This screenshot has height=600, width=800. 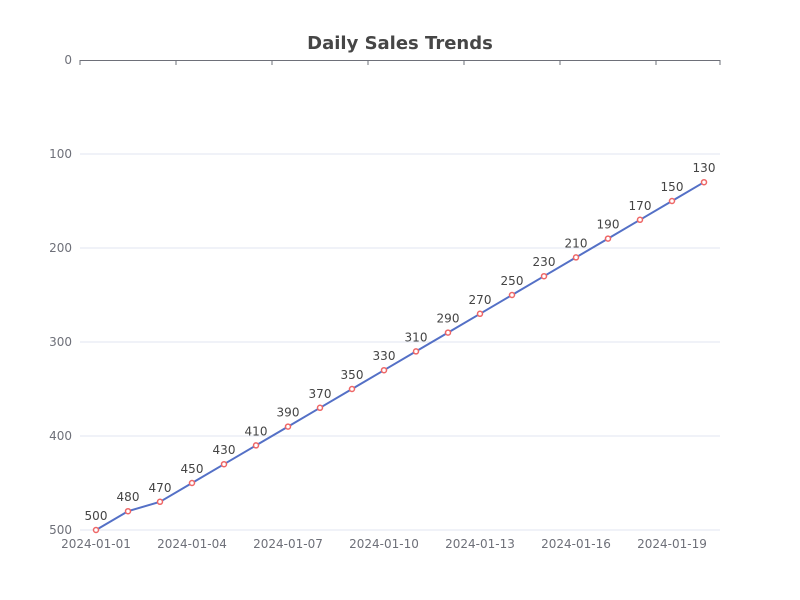 What do you see at coordinates (60, 295) in the screenshot?
I see `y-axis: 0 100 200 300 400 500` at bounding box center [60, 295].